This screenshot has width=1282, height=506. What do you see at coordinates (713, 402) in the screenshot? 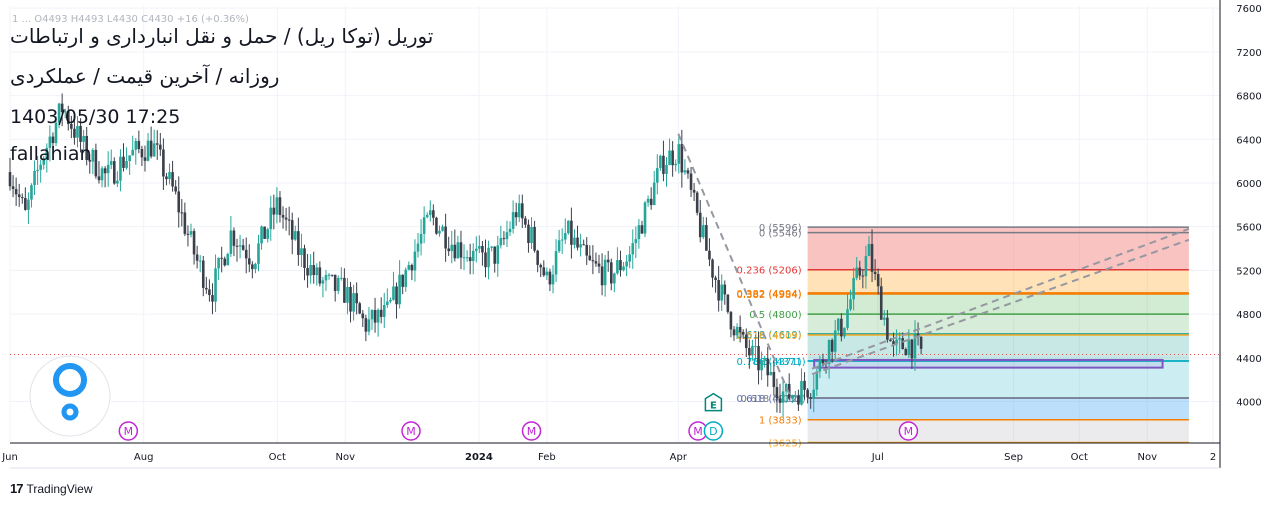
I see `earnings-e-icon` at bounding box center [713, 402].